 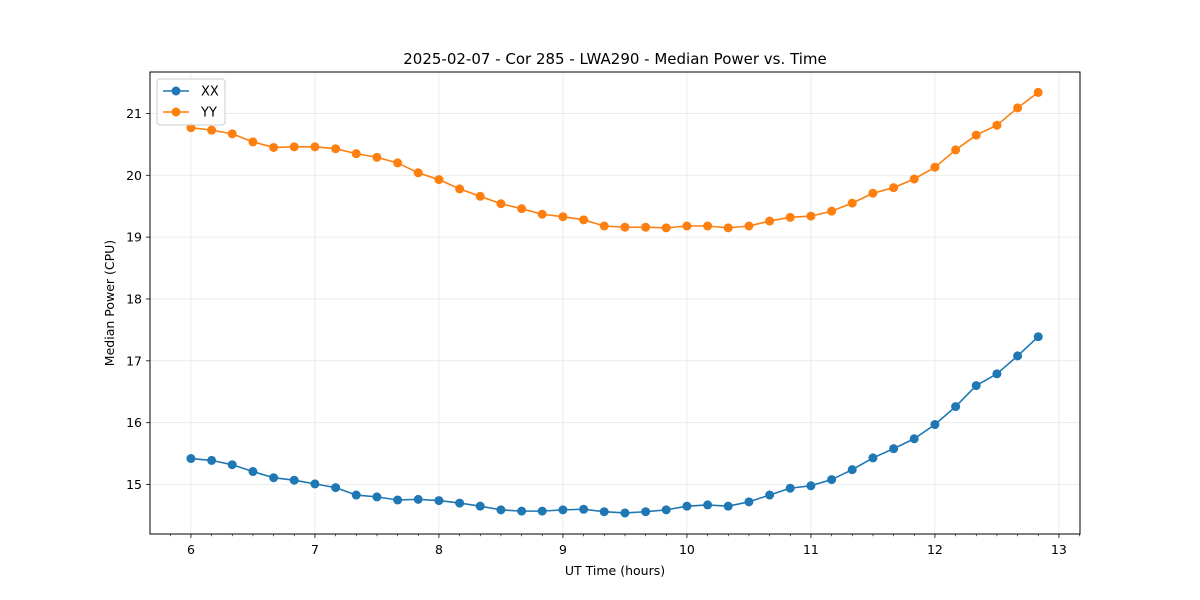 I want to click on y-tick-label: 20, so click(x=134, y=175).